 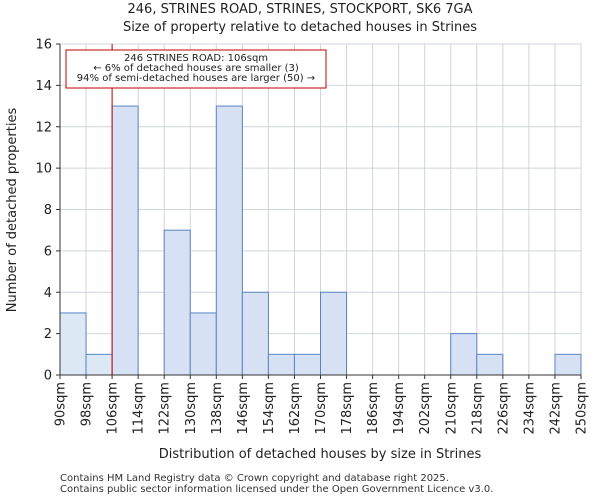 What do you see at coordinates (269, 408) in the screenshot?
I see `x-tick-label: 154sqm` at bounding box center [269, 408].